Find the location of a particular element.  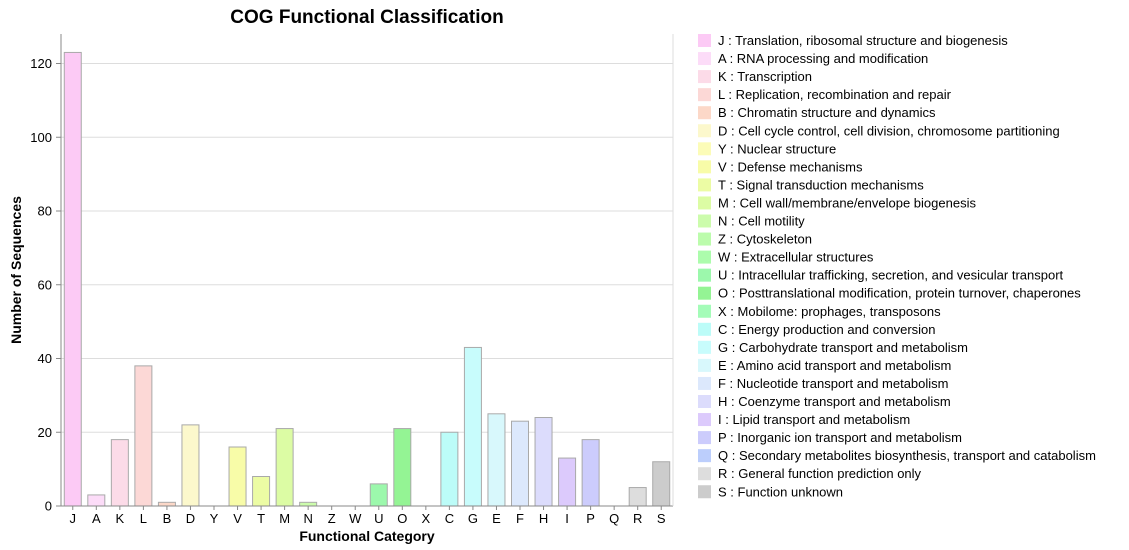

y-axis-title: Number of Sequences is located at coordinates (16, 270).